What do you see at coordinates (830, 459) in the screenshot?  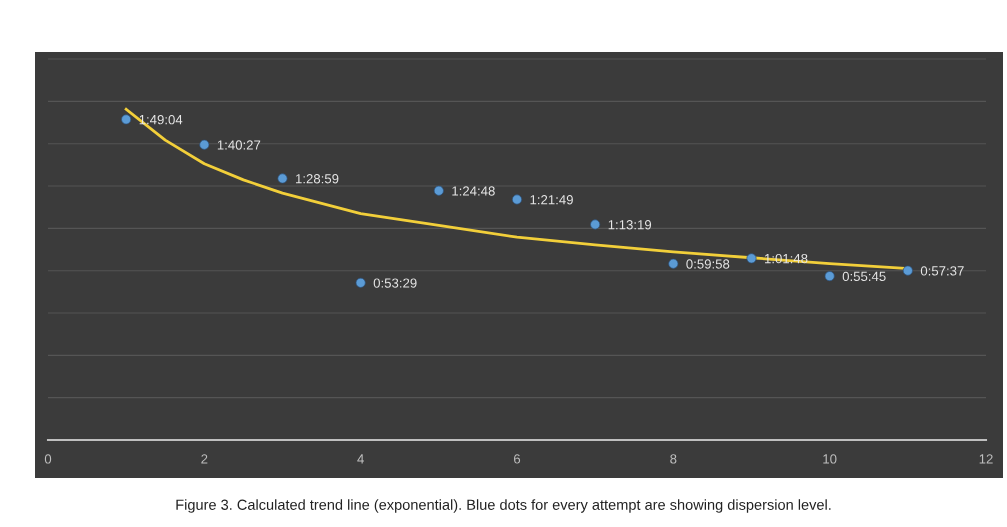 I see `x-tick-label: 10` at bounding box center [830, 459].